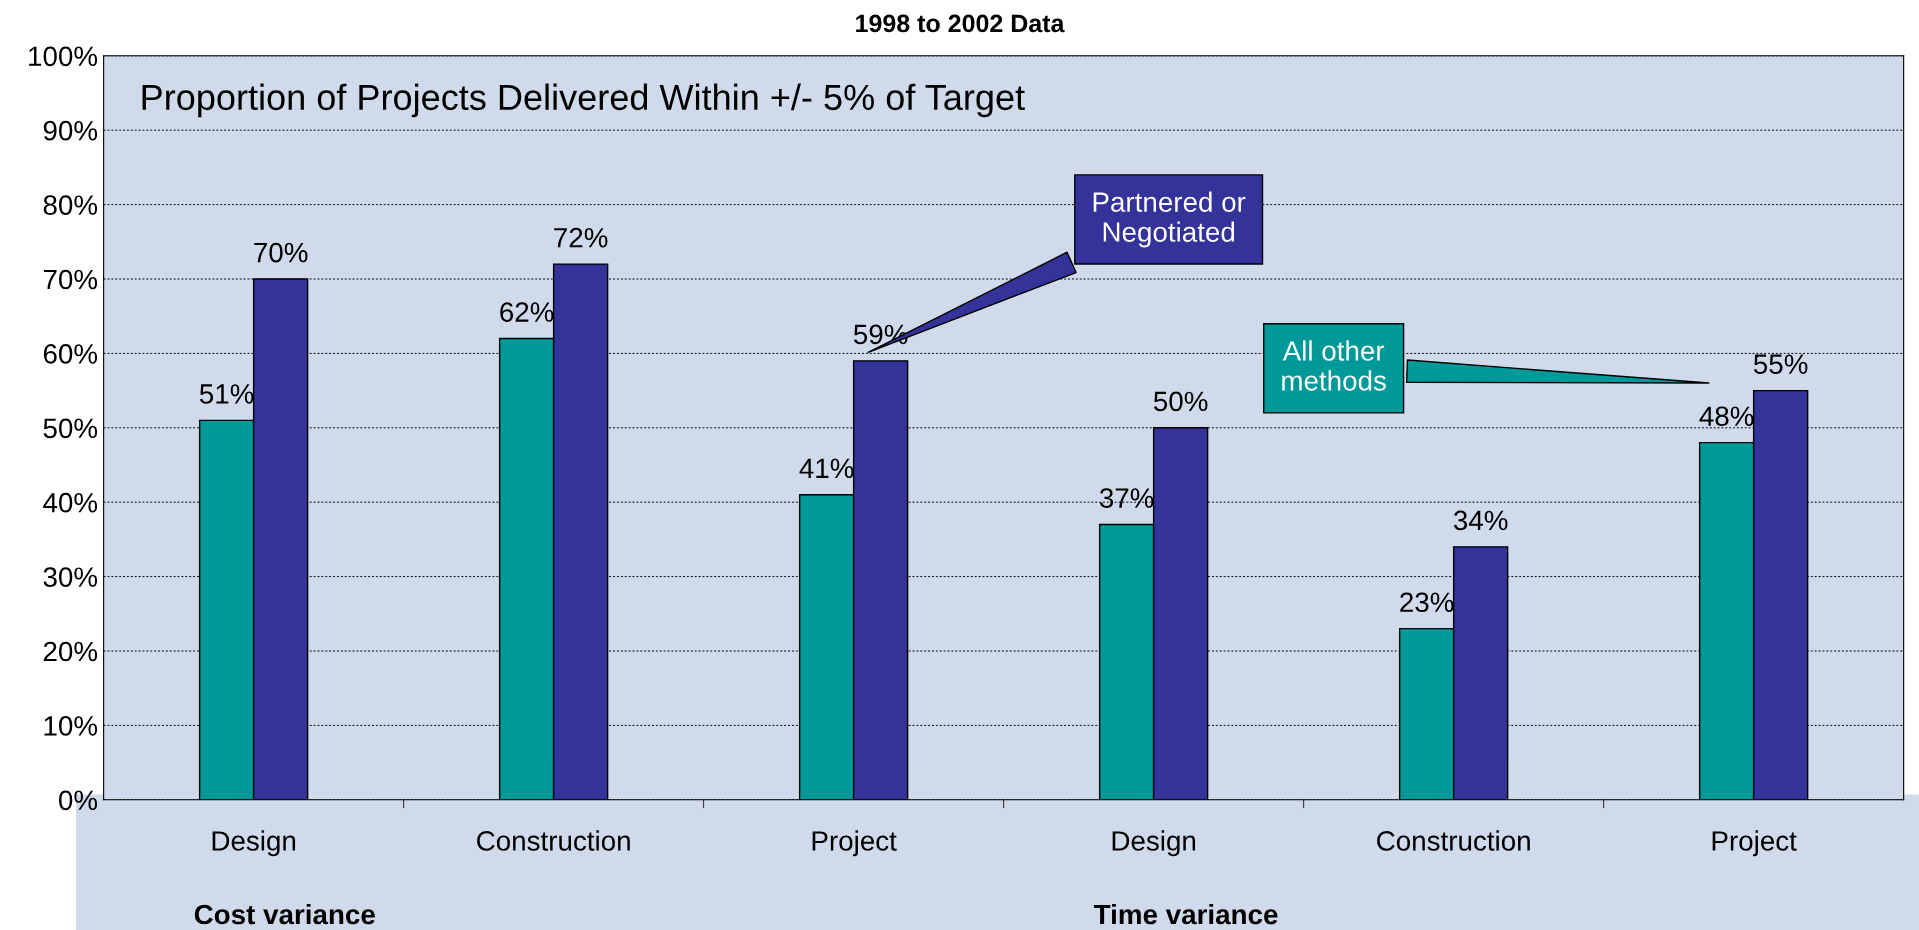  What do you see at coordinates (1480, 520) in the screenshot?
I see `data-label: 34%` at bounding box center [1480, 520].